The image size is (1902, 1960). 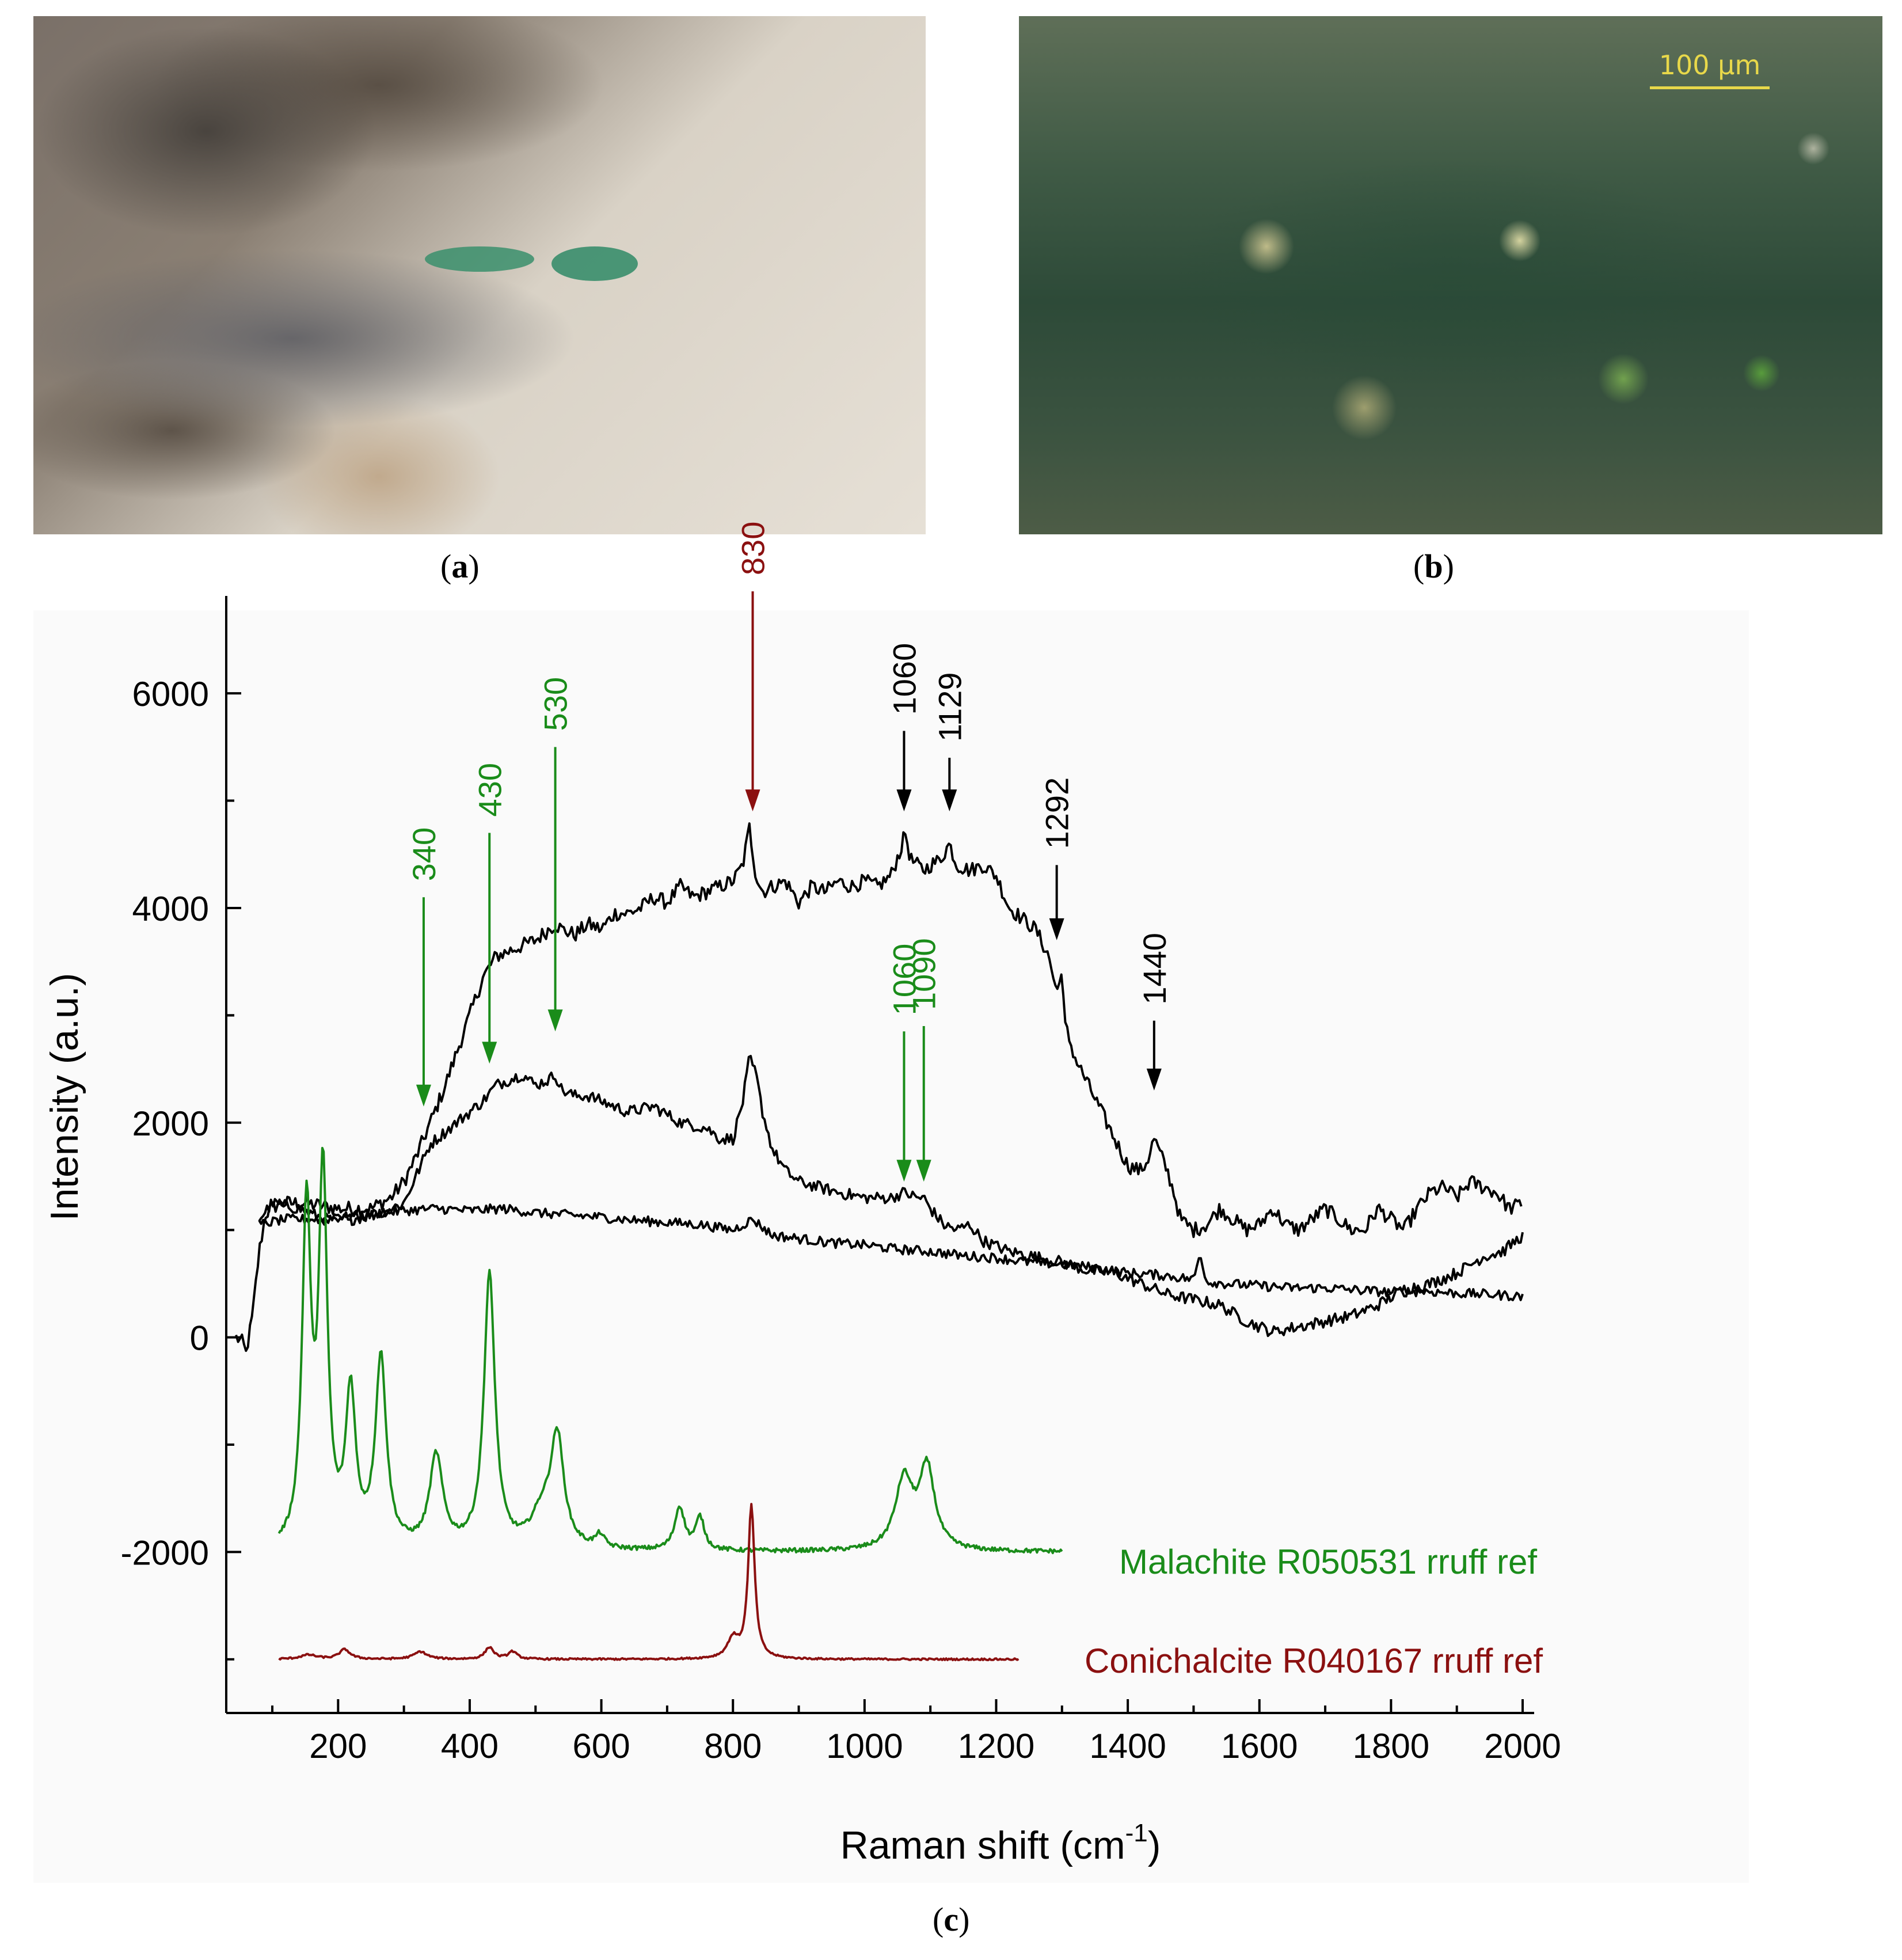 What do you see at coordinates (949, 707) in the screenshot?
I see `annotation-label: 1129` at bounding box center [949, 707].